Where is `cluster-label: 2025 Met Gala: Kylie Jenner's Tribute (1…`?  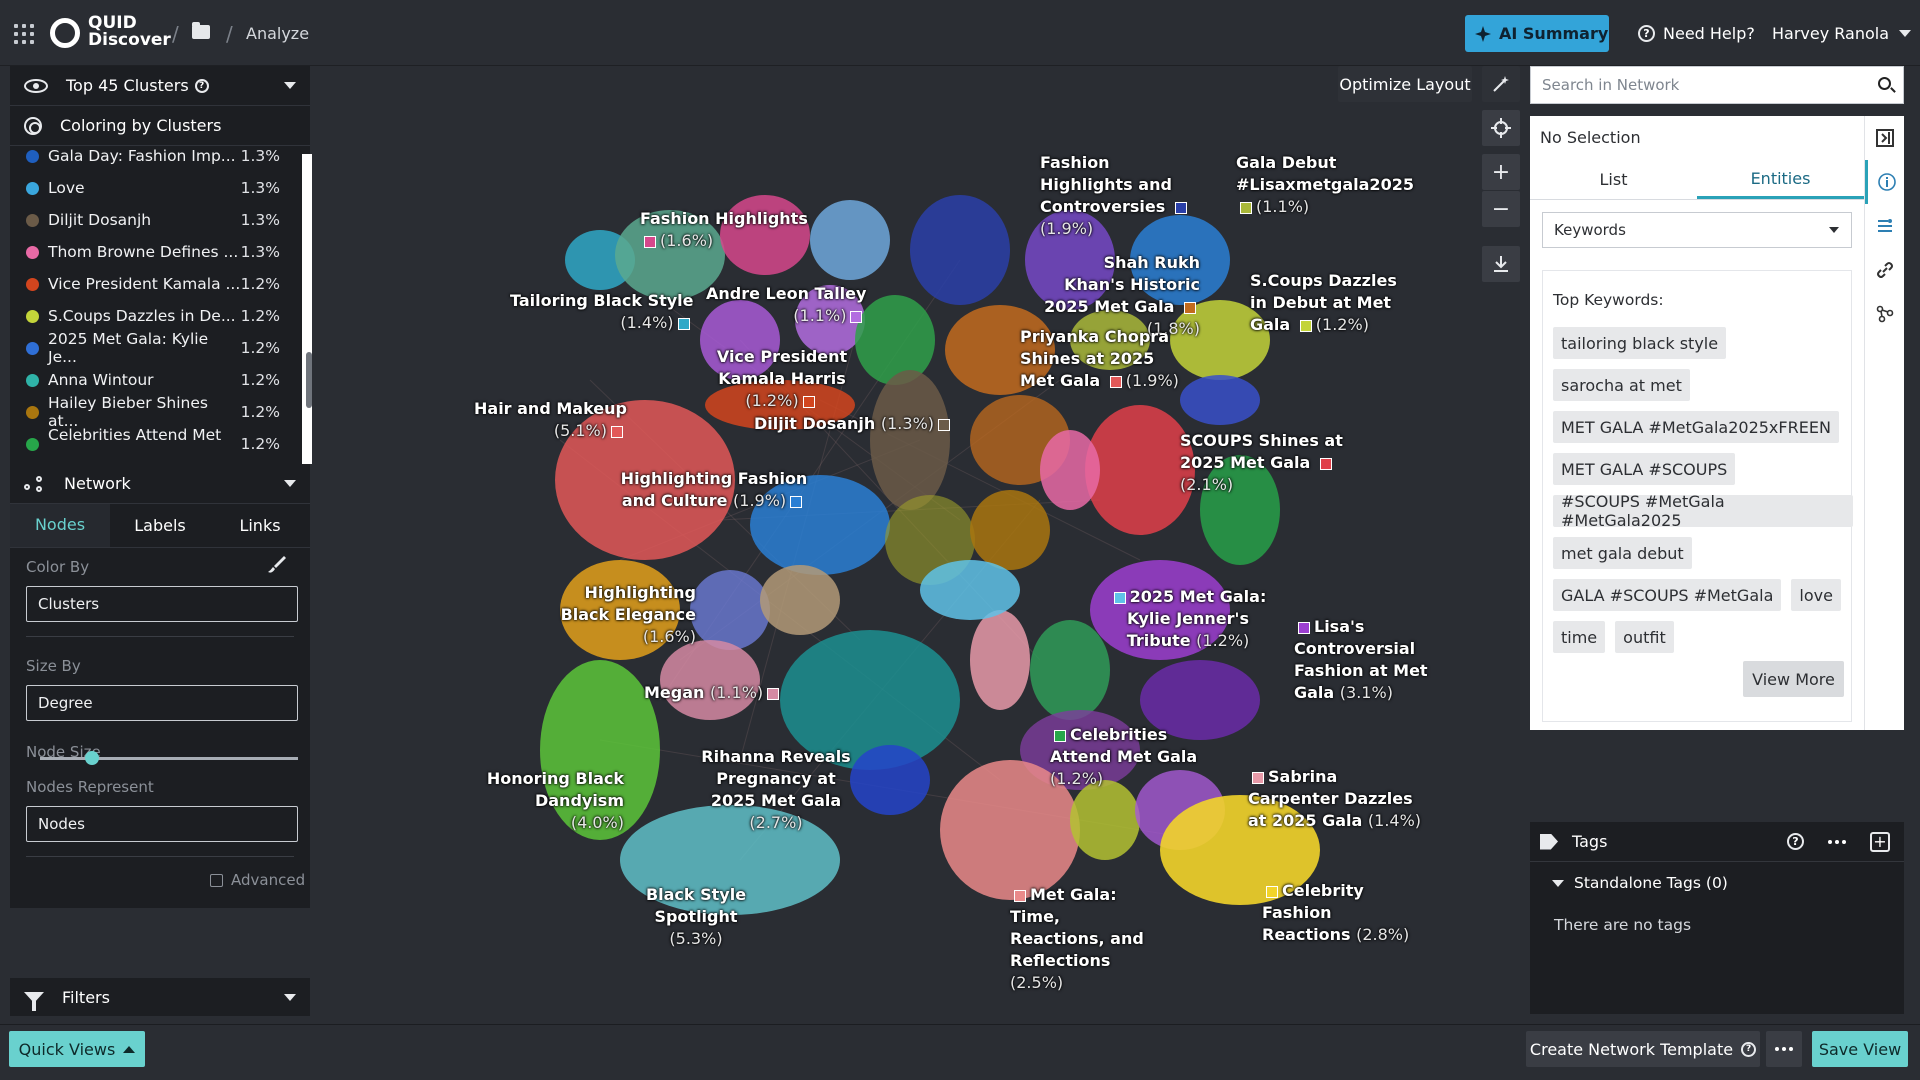 cluster-label: 2025 Met Gala: Kylie Jenner's Tribute (1… is located at coordinates (1188, 619).